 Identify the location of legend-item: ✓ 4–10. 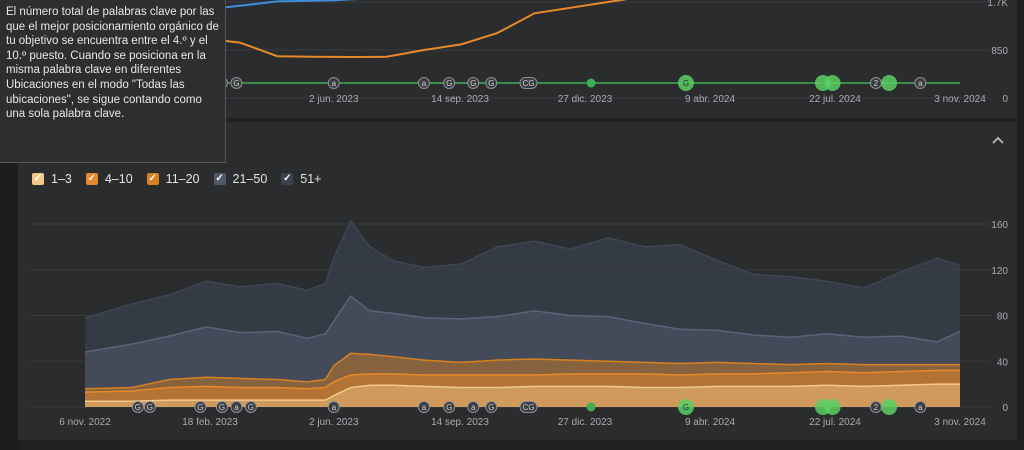
(109, 179).